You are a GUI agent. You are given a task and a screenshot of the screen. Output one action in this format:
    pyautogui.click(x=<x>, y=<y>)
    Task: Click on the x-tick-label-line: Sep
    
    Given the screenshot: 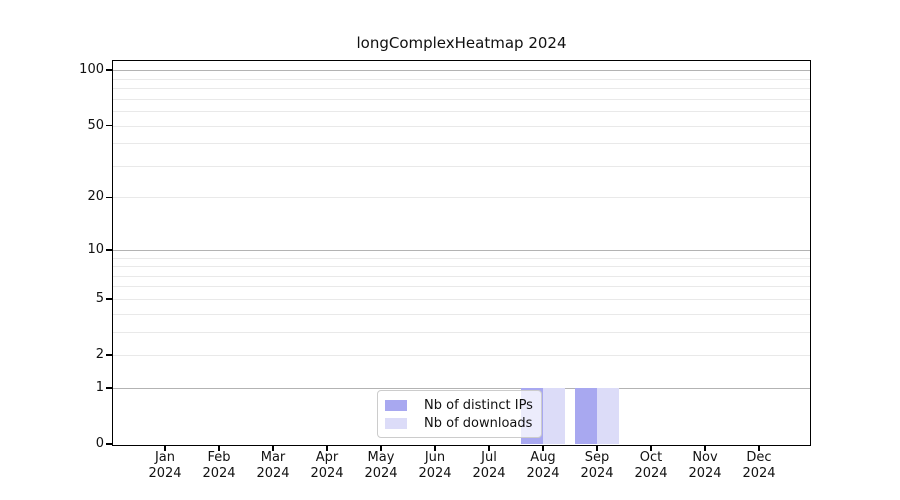 What is the action you would take?
    pyautogui.click(x=597, y=457)
    